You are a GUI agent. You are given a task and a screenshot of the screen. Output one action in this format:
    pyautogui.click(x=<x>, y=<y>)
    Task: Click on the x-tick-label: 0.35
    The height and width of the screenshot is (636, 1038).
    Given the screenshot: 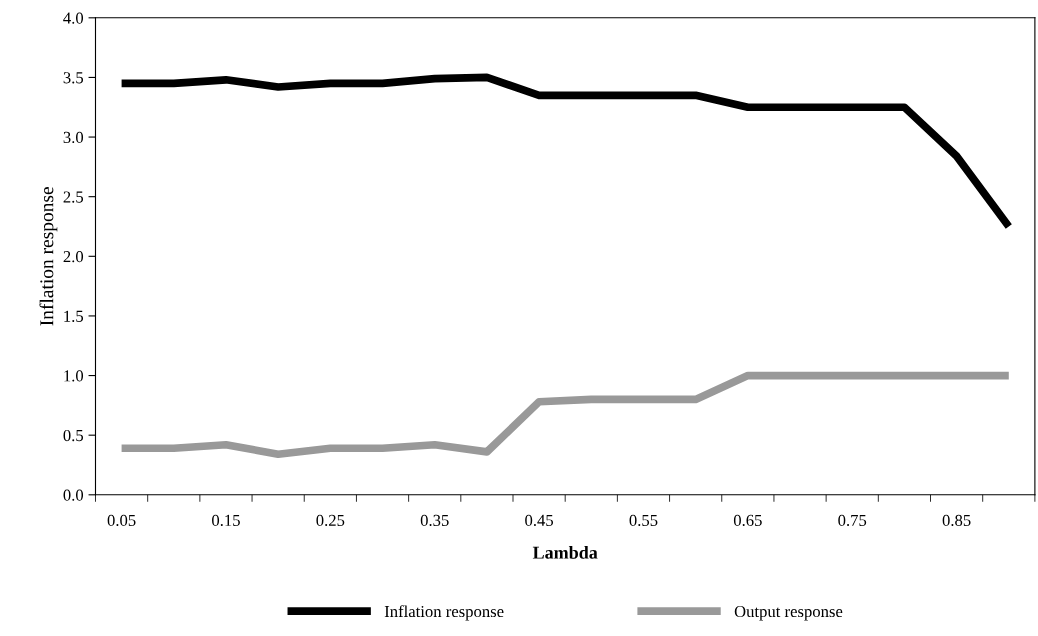 What is the action you would take?
    pyautogui.click(x=434, y=520)
    